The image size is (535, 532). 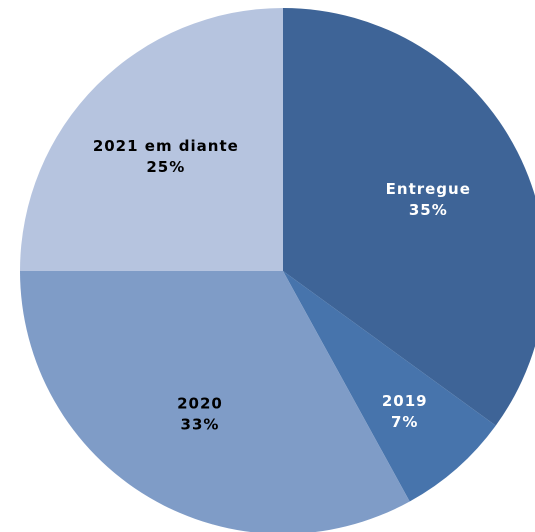 What do you see at coordinates (165, 167) in the screenshot?
I see `slice-label-percent: 25%` at bounding box center [165, 167].